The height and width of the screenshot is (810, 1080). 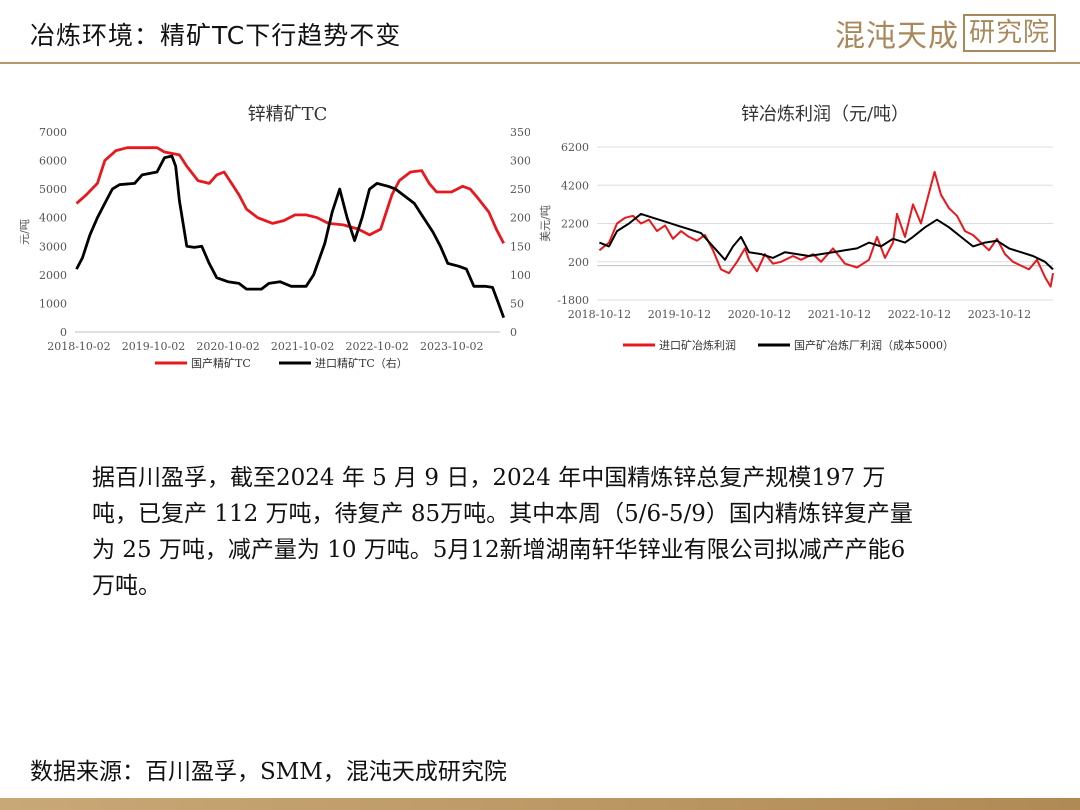 What do you see at coordinates (221, 363) in the screenshot?
I see `legend-label-1: 国产精矿TC` at bounding box center [221, 363].